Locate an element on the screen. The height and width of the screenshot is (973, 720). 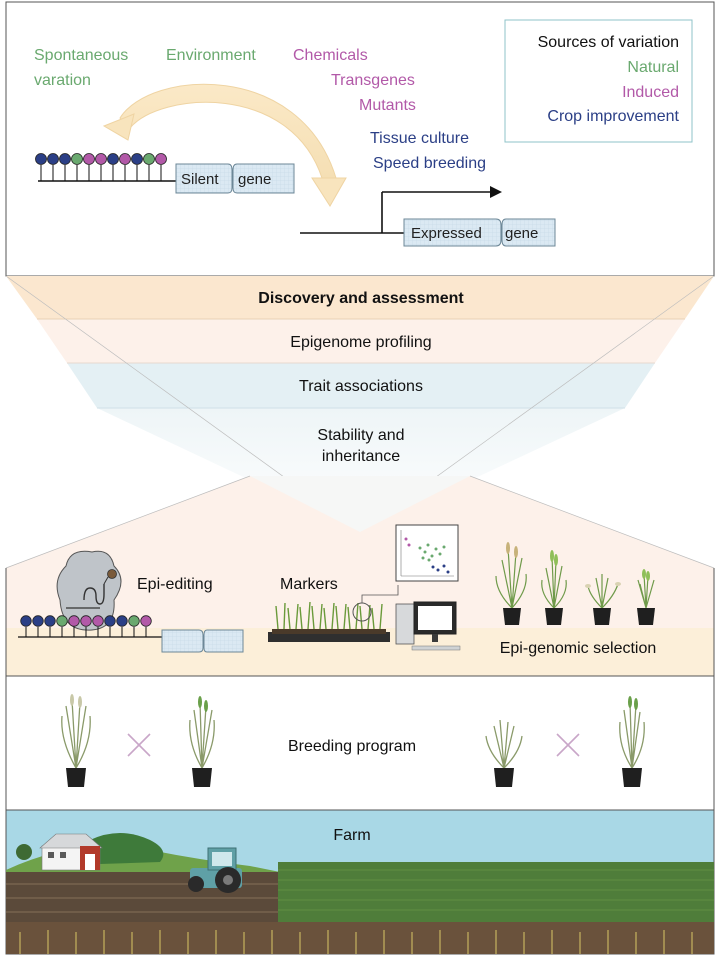
barn-icon is located at coordinates (71, 852).